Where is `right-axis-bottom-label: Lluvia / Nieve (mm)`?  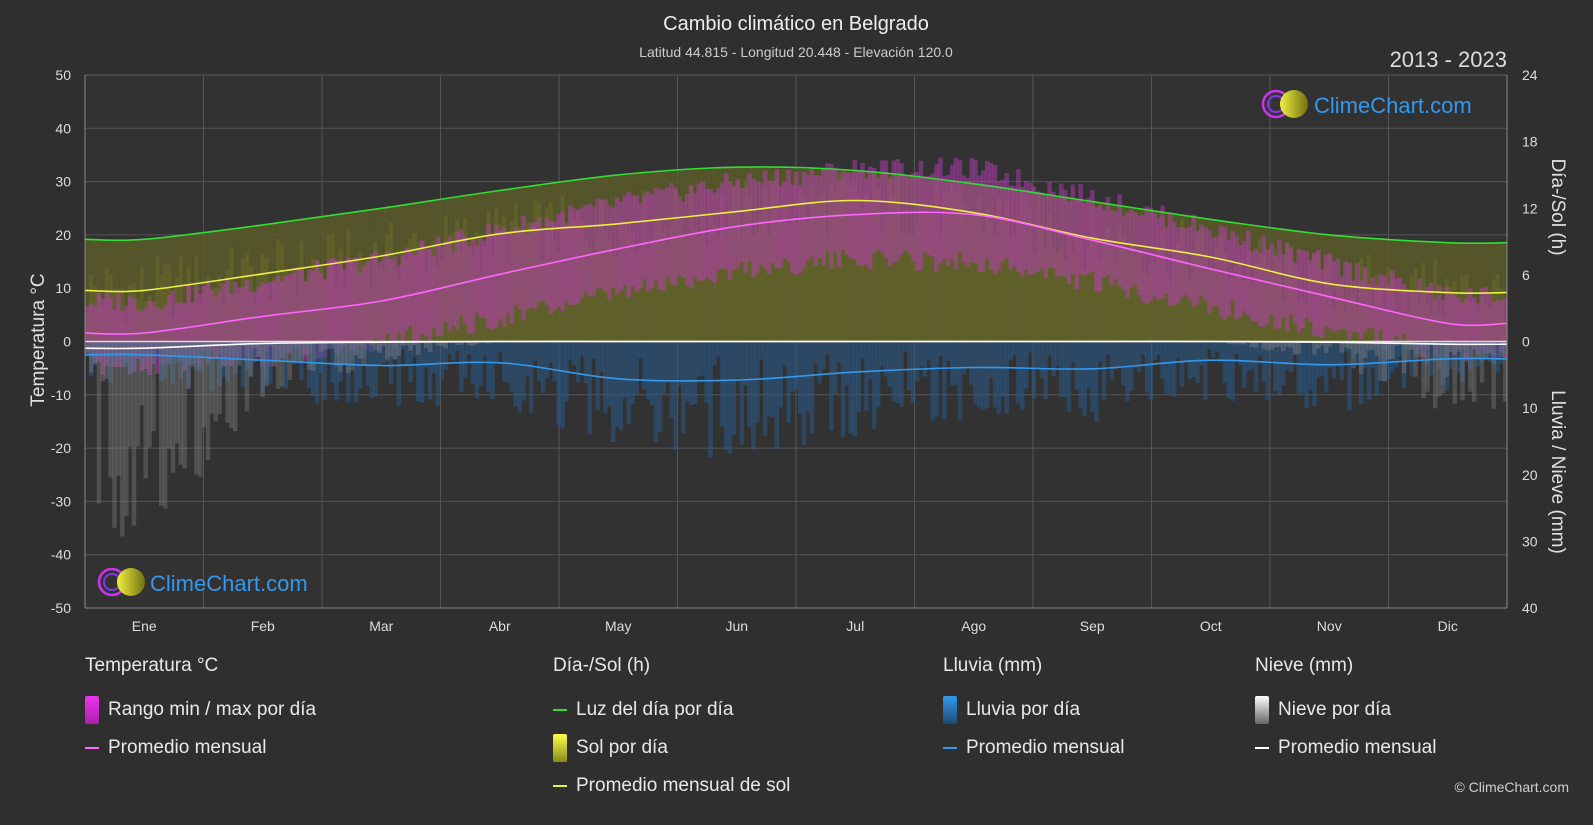
right-axis-bottom-label: Lluvia / Nieve (mm) is located at coordinates (1557, 472).